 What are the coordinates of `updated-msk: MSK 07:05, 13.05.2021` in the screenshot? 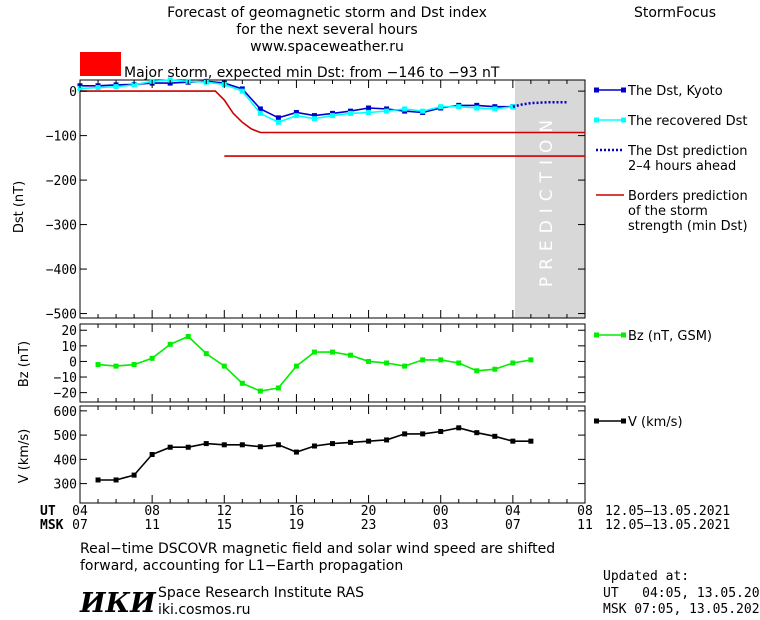 It's located at (681, 609).